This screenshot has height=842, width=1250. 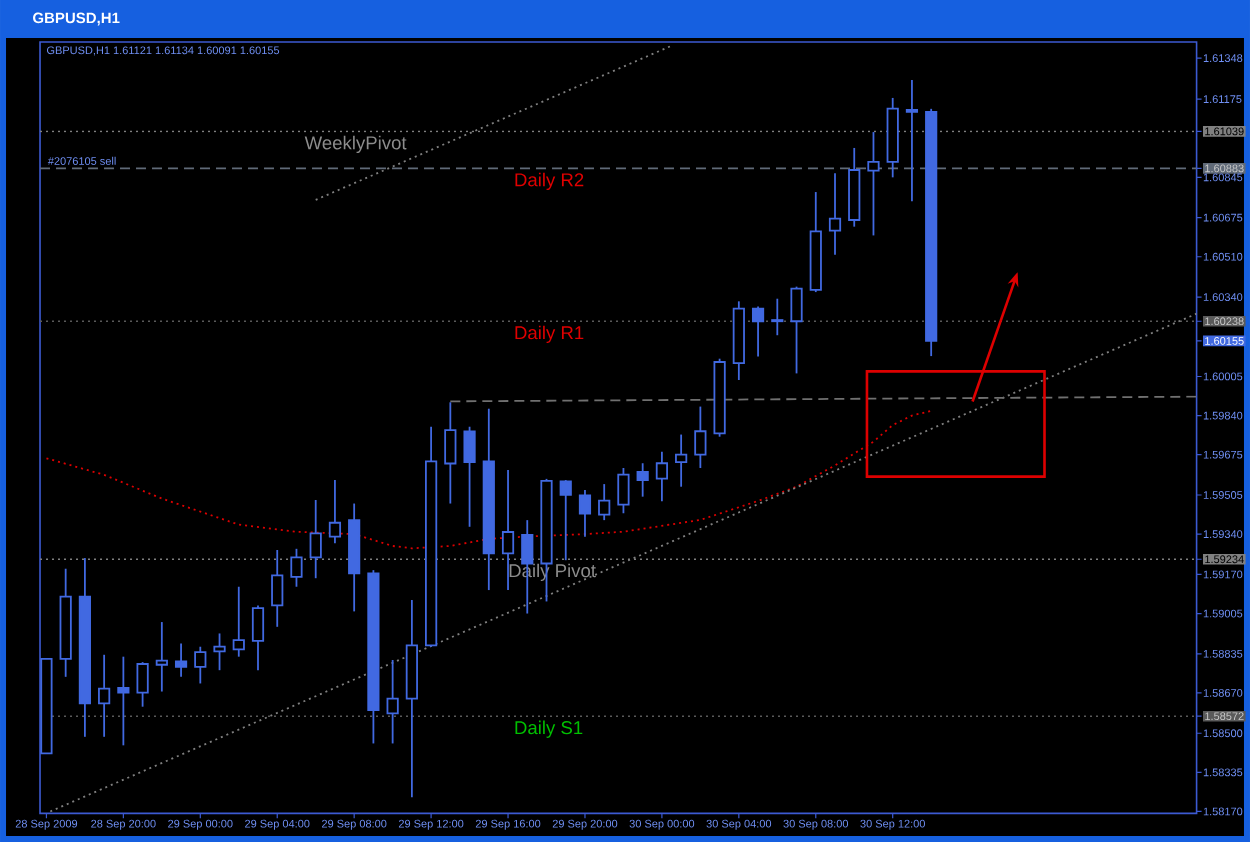 What do you see at coordinates (549, 729) in the screenshot?
I see `ref-line-label: Daily S1` at bounding box center [549, 729].